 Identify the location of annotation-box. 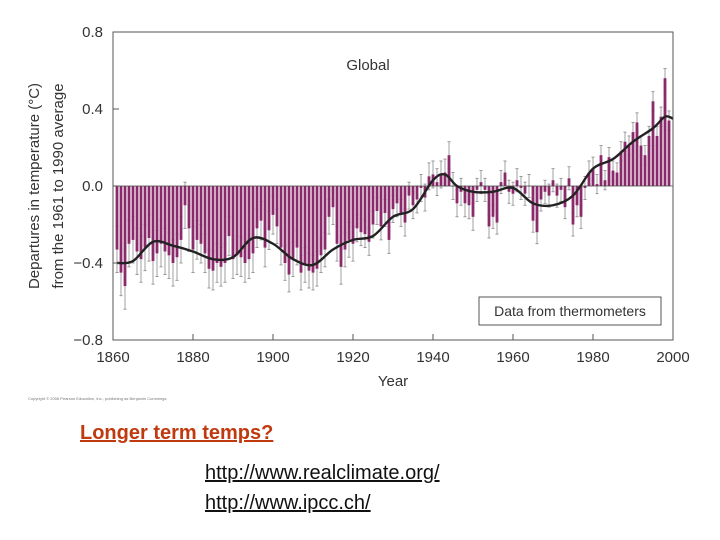
(570, 311).